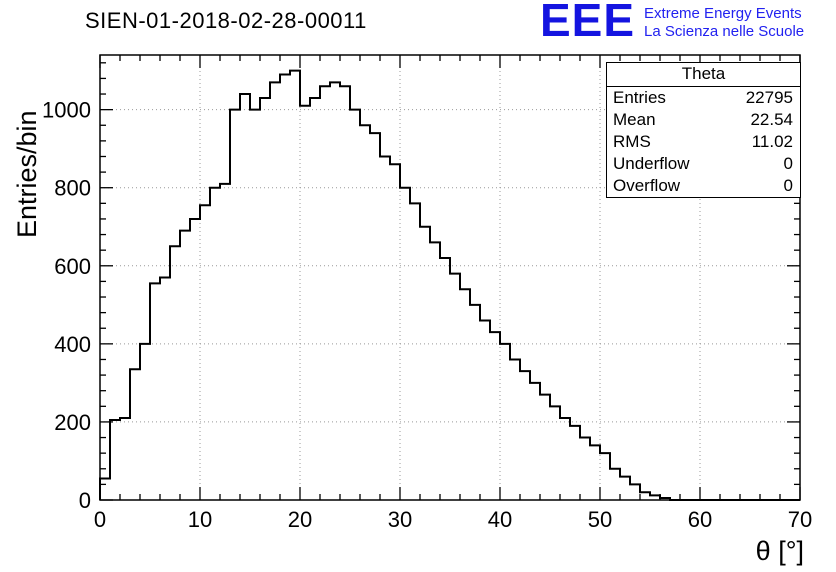 The width and height of the screenshot is (836, 572). I want to click on stats-label: Underflow, so click(651, 163).